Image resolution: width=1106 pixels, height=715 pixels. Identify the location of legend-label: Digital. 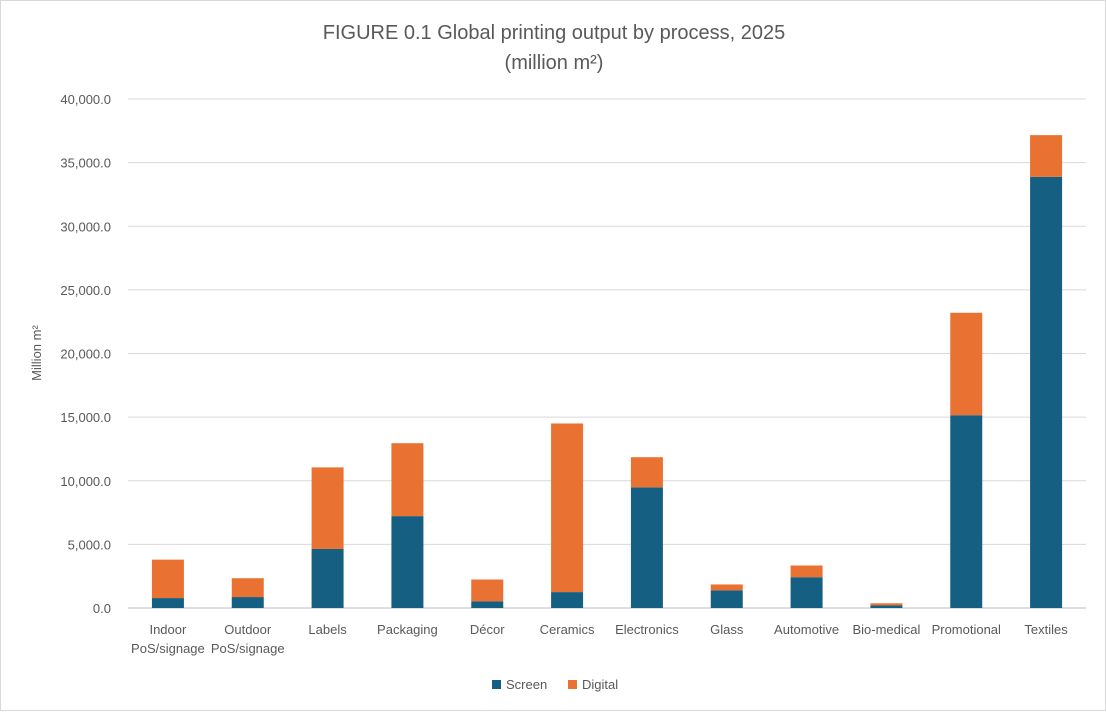
(600, 684).